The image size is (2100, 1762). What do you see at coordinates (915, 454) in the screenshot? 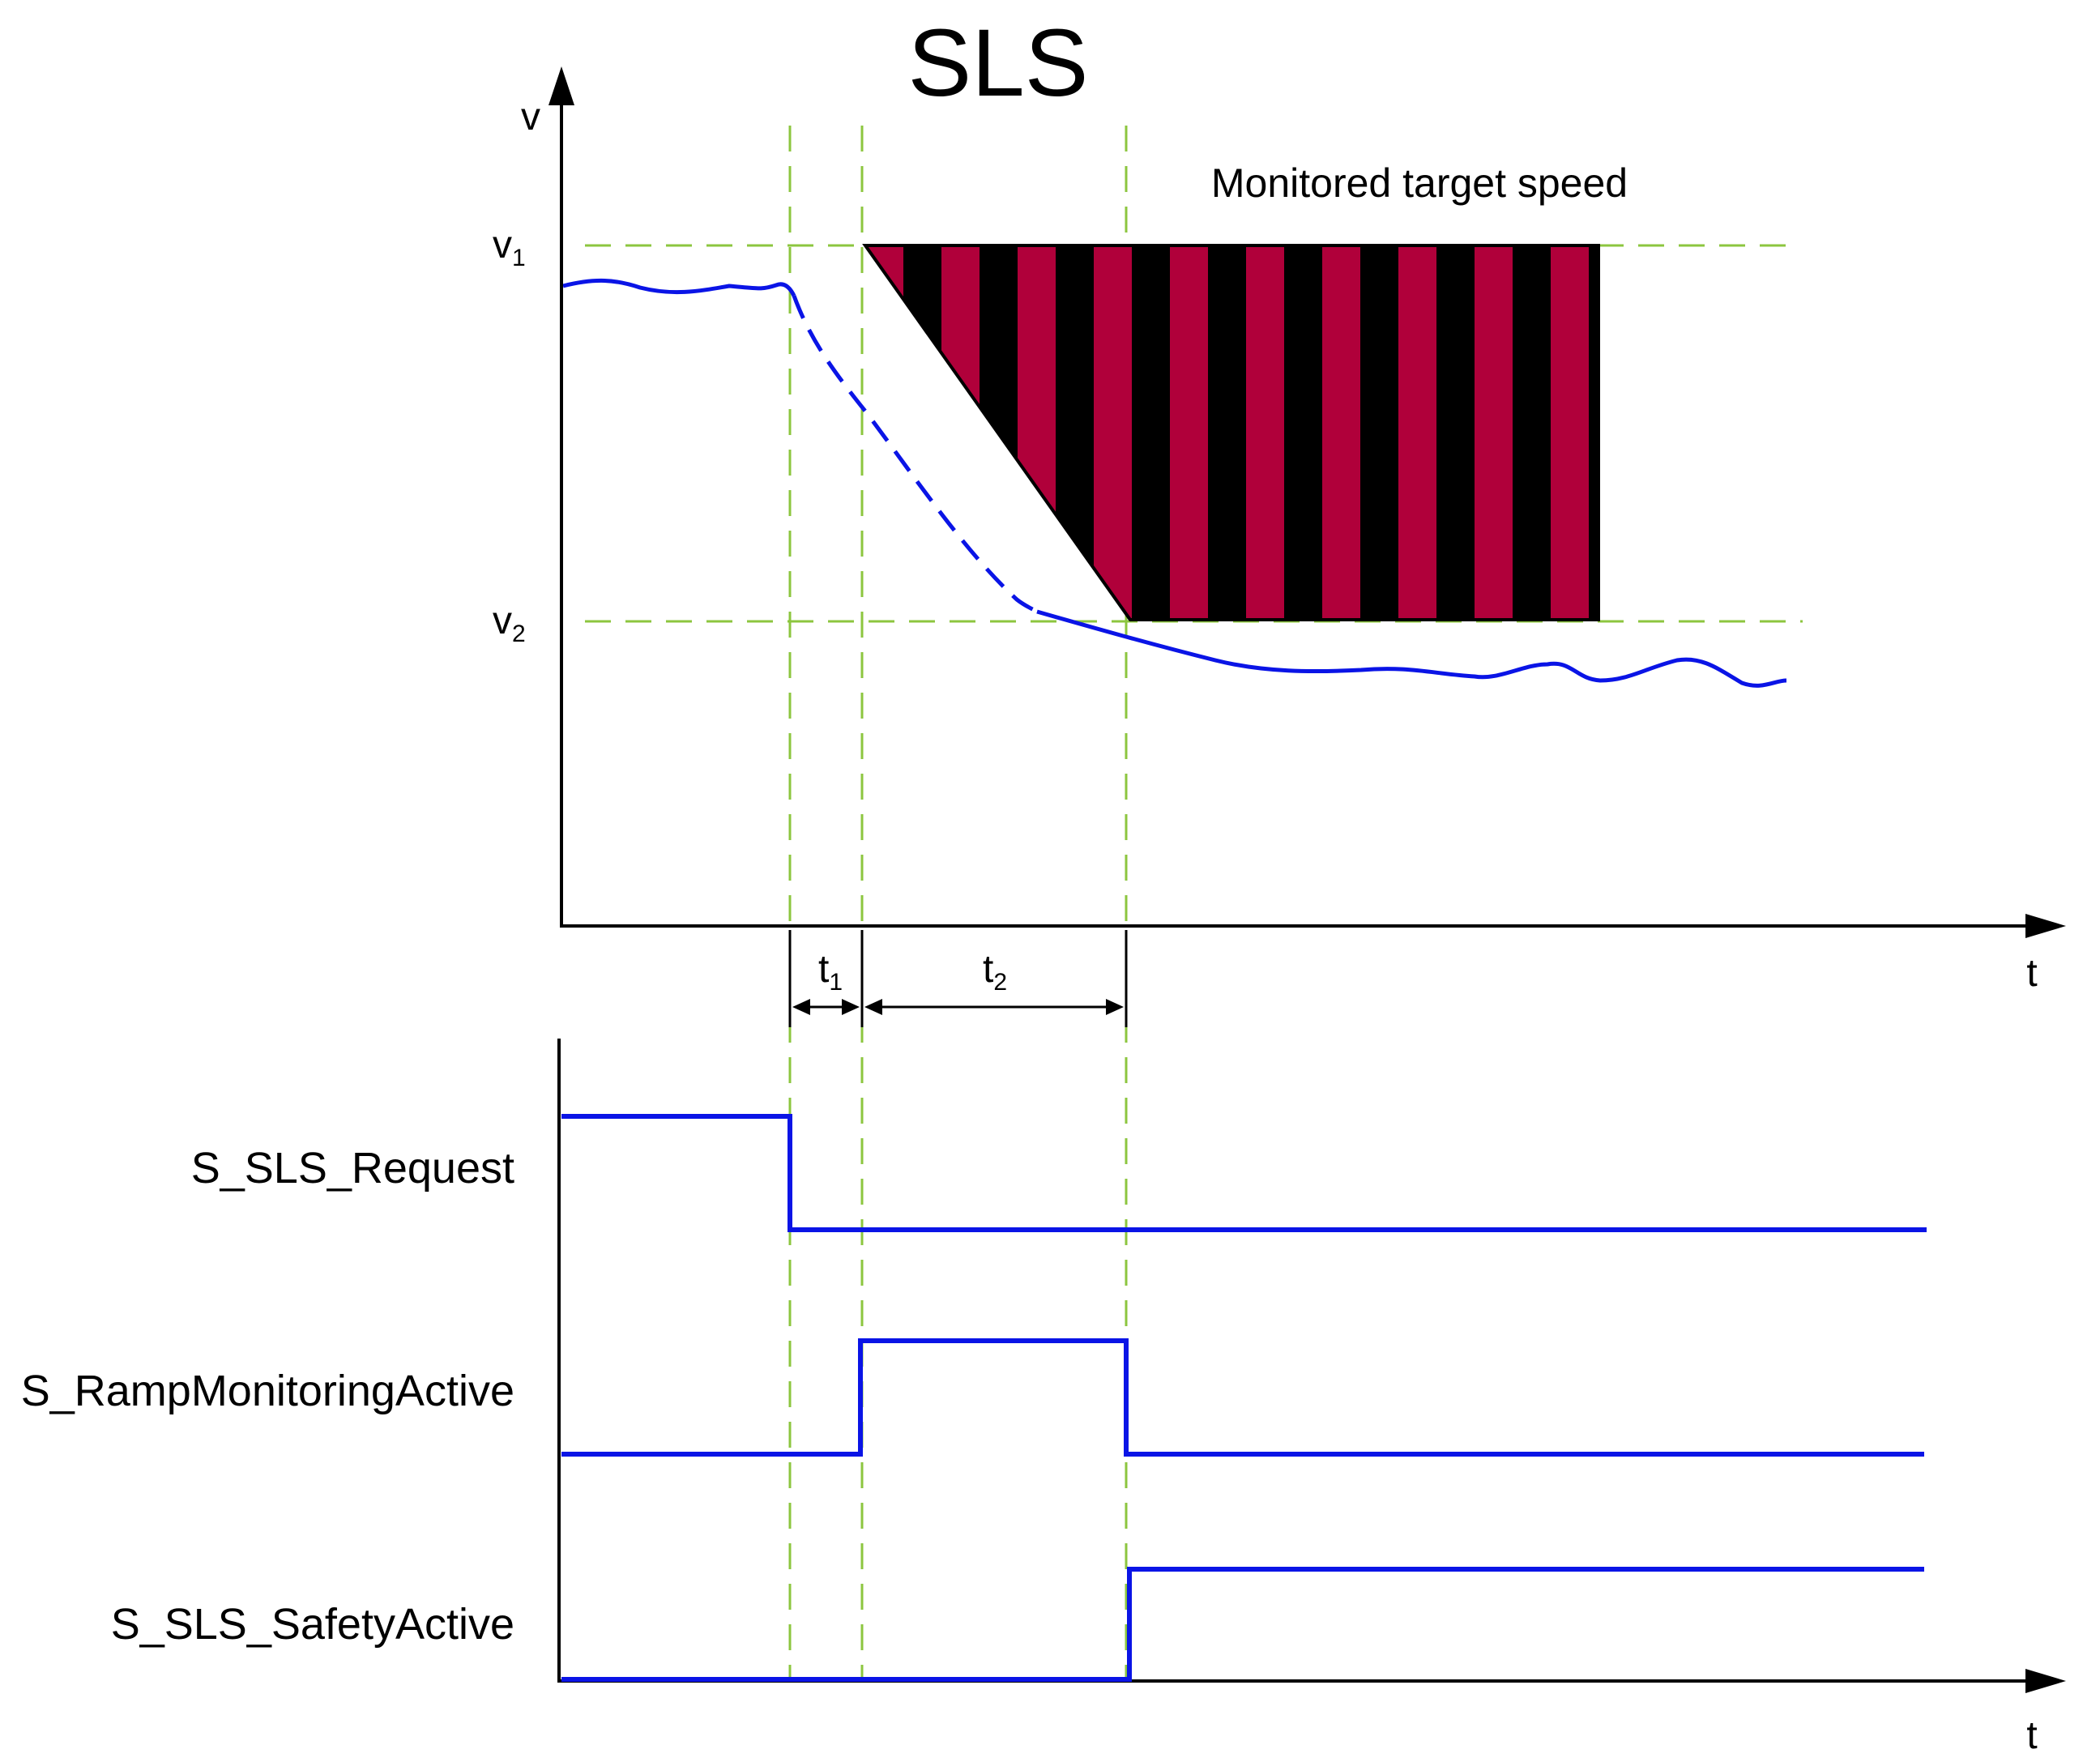
I see `speed-curve-decel` at bounding box center [915, 454].